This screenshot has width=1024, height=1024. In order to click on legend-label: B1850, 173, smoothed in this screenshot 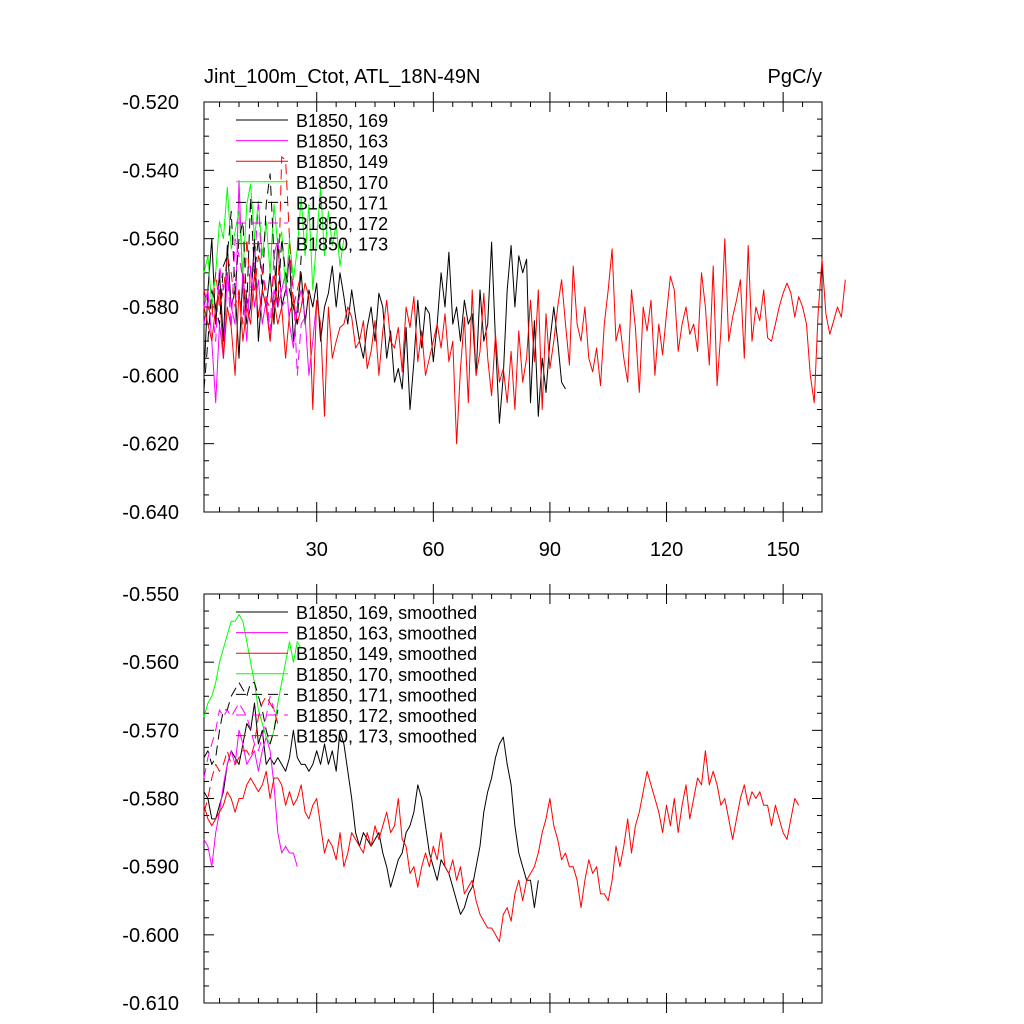, I will do `click(386, 737)`.